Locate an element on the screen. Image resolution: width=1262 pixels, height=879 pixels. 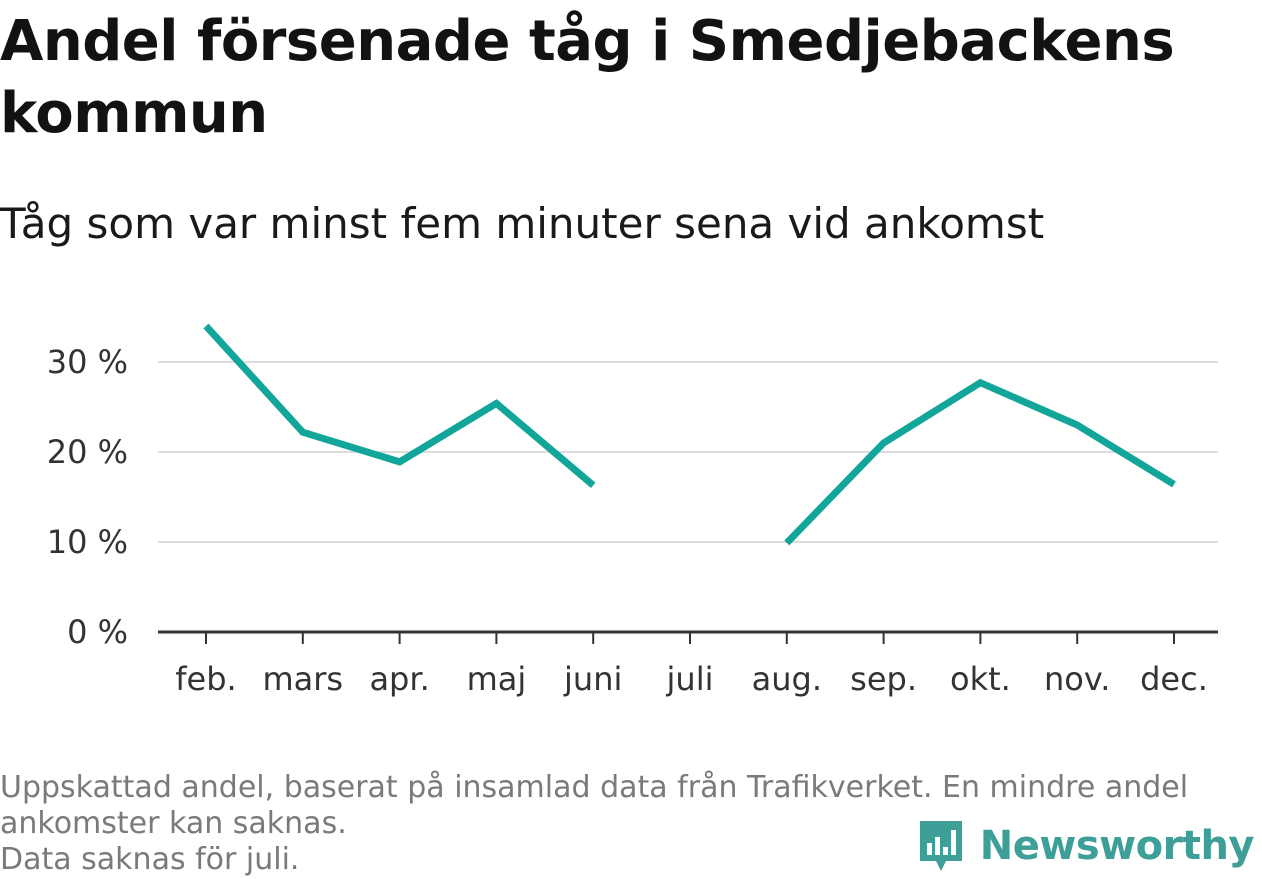
bar-chart-speech-bubble-icon is located at coordinates (940, 846).